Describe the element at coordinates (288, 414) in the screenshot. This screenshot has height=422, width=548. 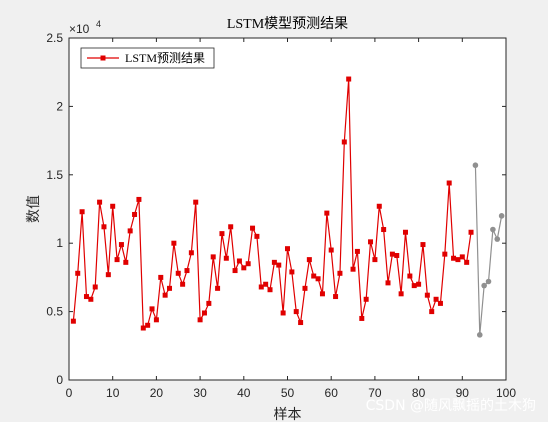
I see `x-axis-label: 样本` at that location.